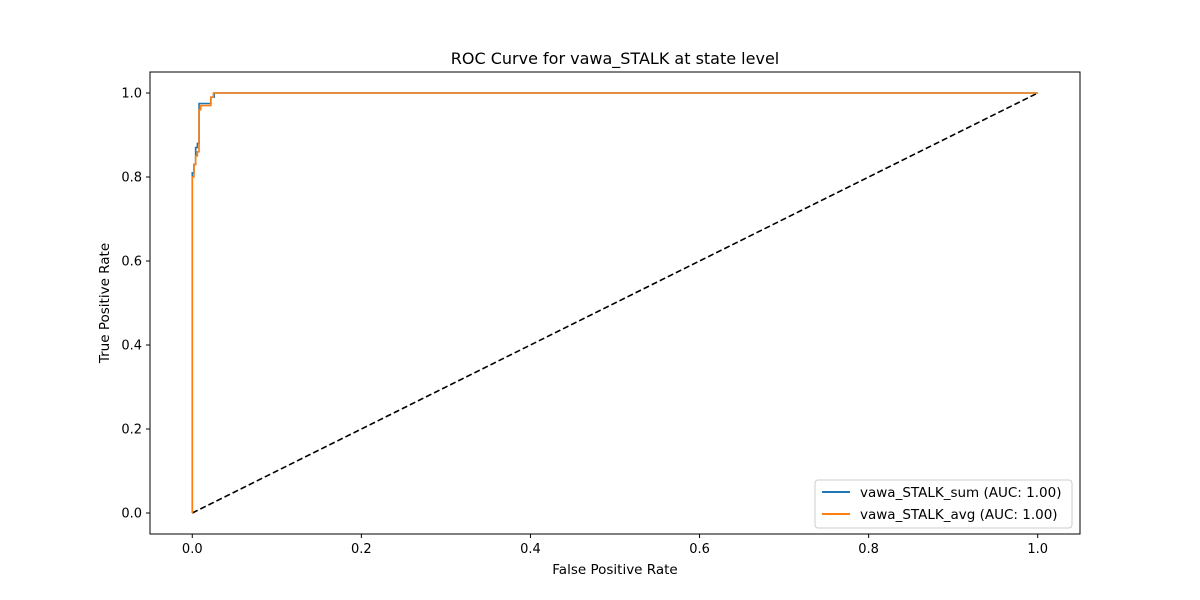  I want to click on y-tick-label: 0.6, so click(131, 262).